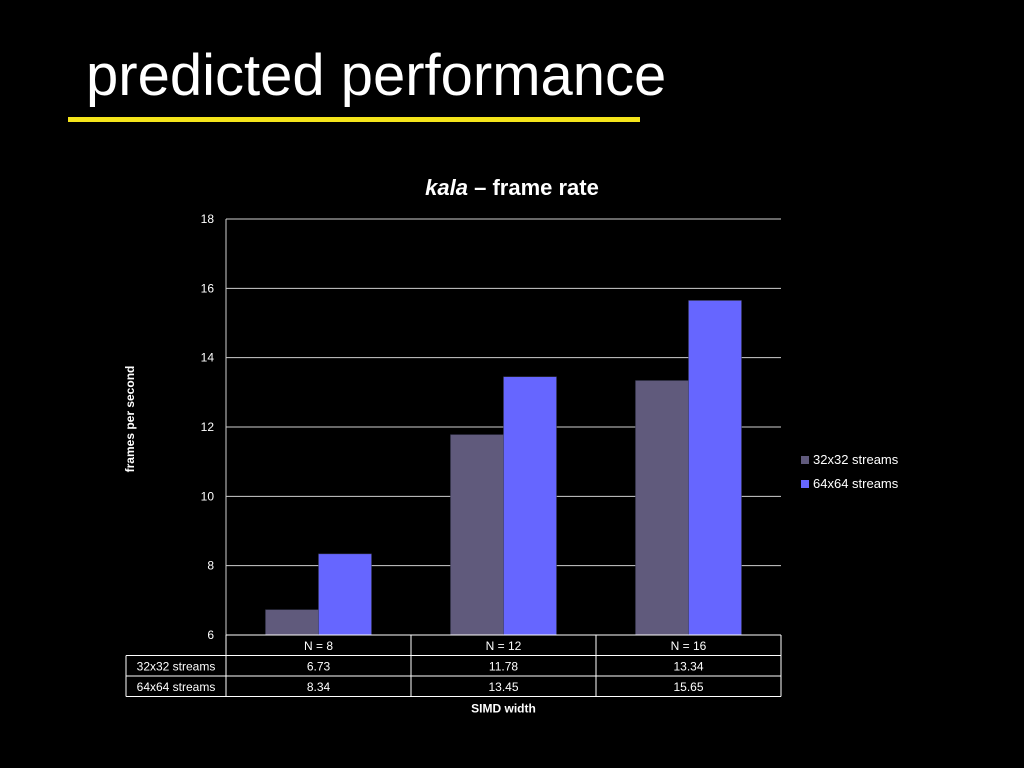 The width and height of the screenshot is (1024, 768). What do you see at coordinates (504, 646) in the screenshot?
I see `category-label: N = 12` at bounding box center [504, 646].